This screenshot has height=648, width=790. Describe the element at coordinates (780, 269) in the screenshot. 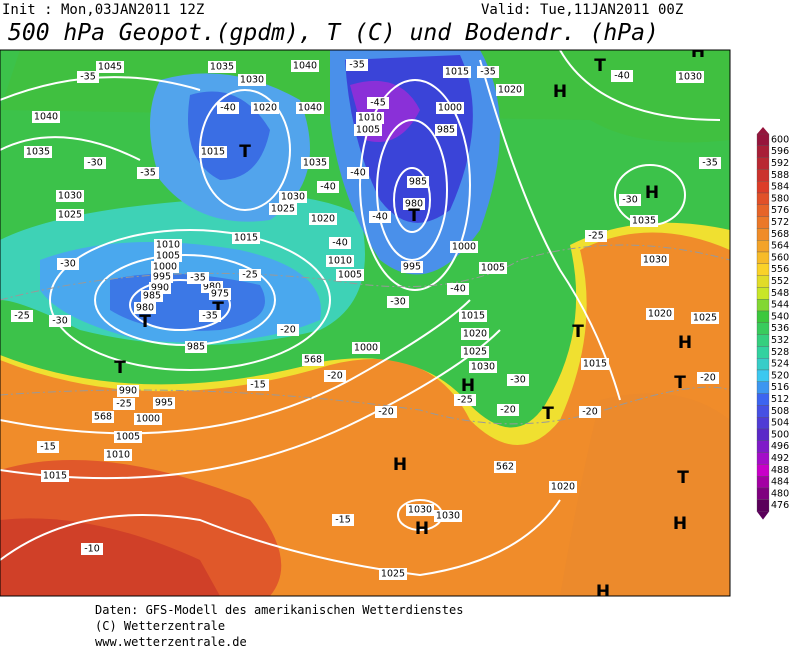

I see `colorbar-label: 556` at that location.